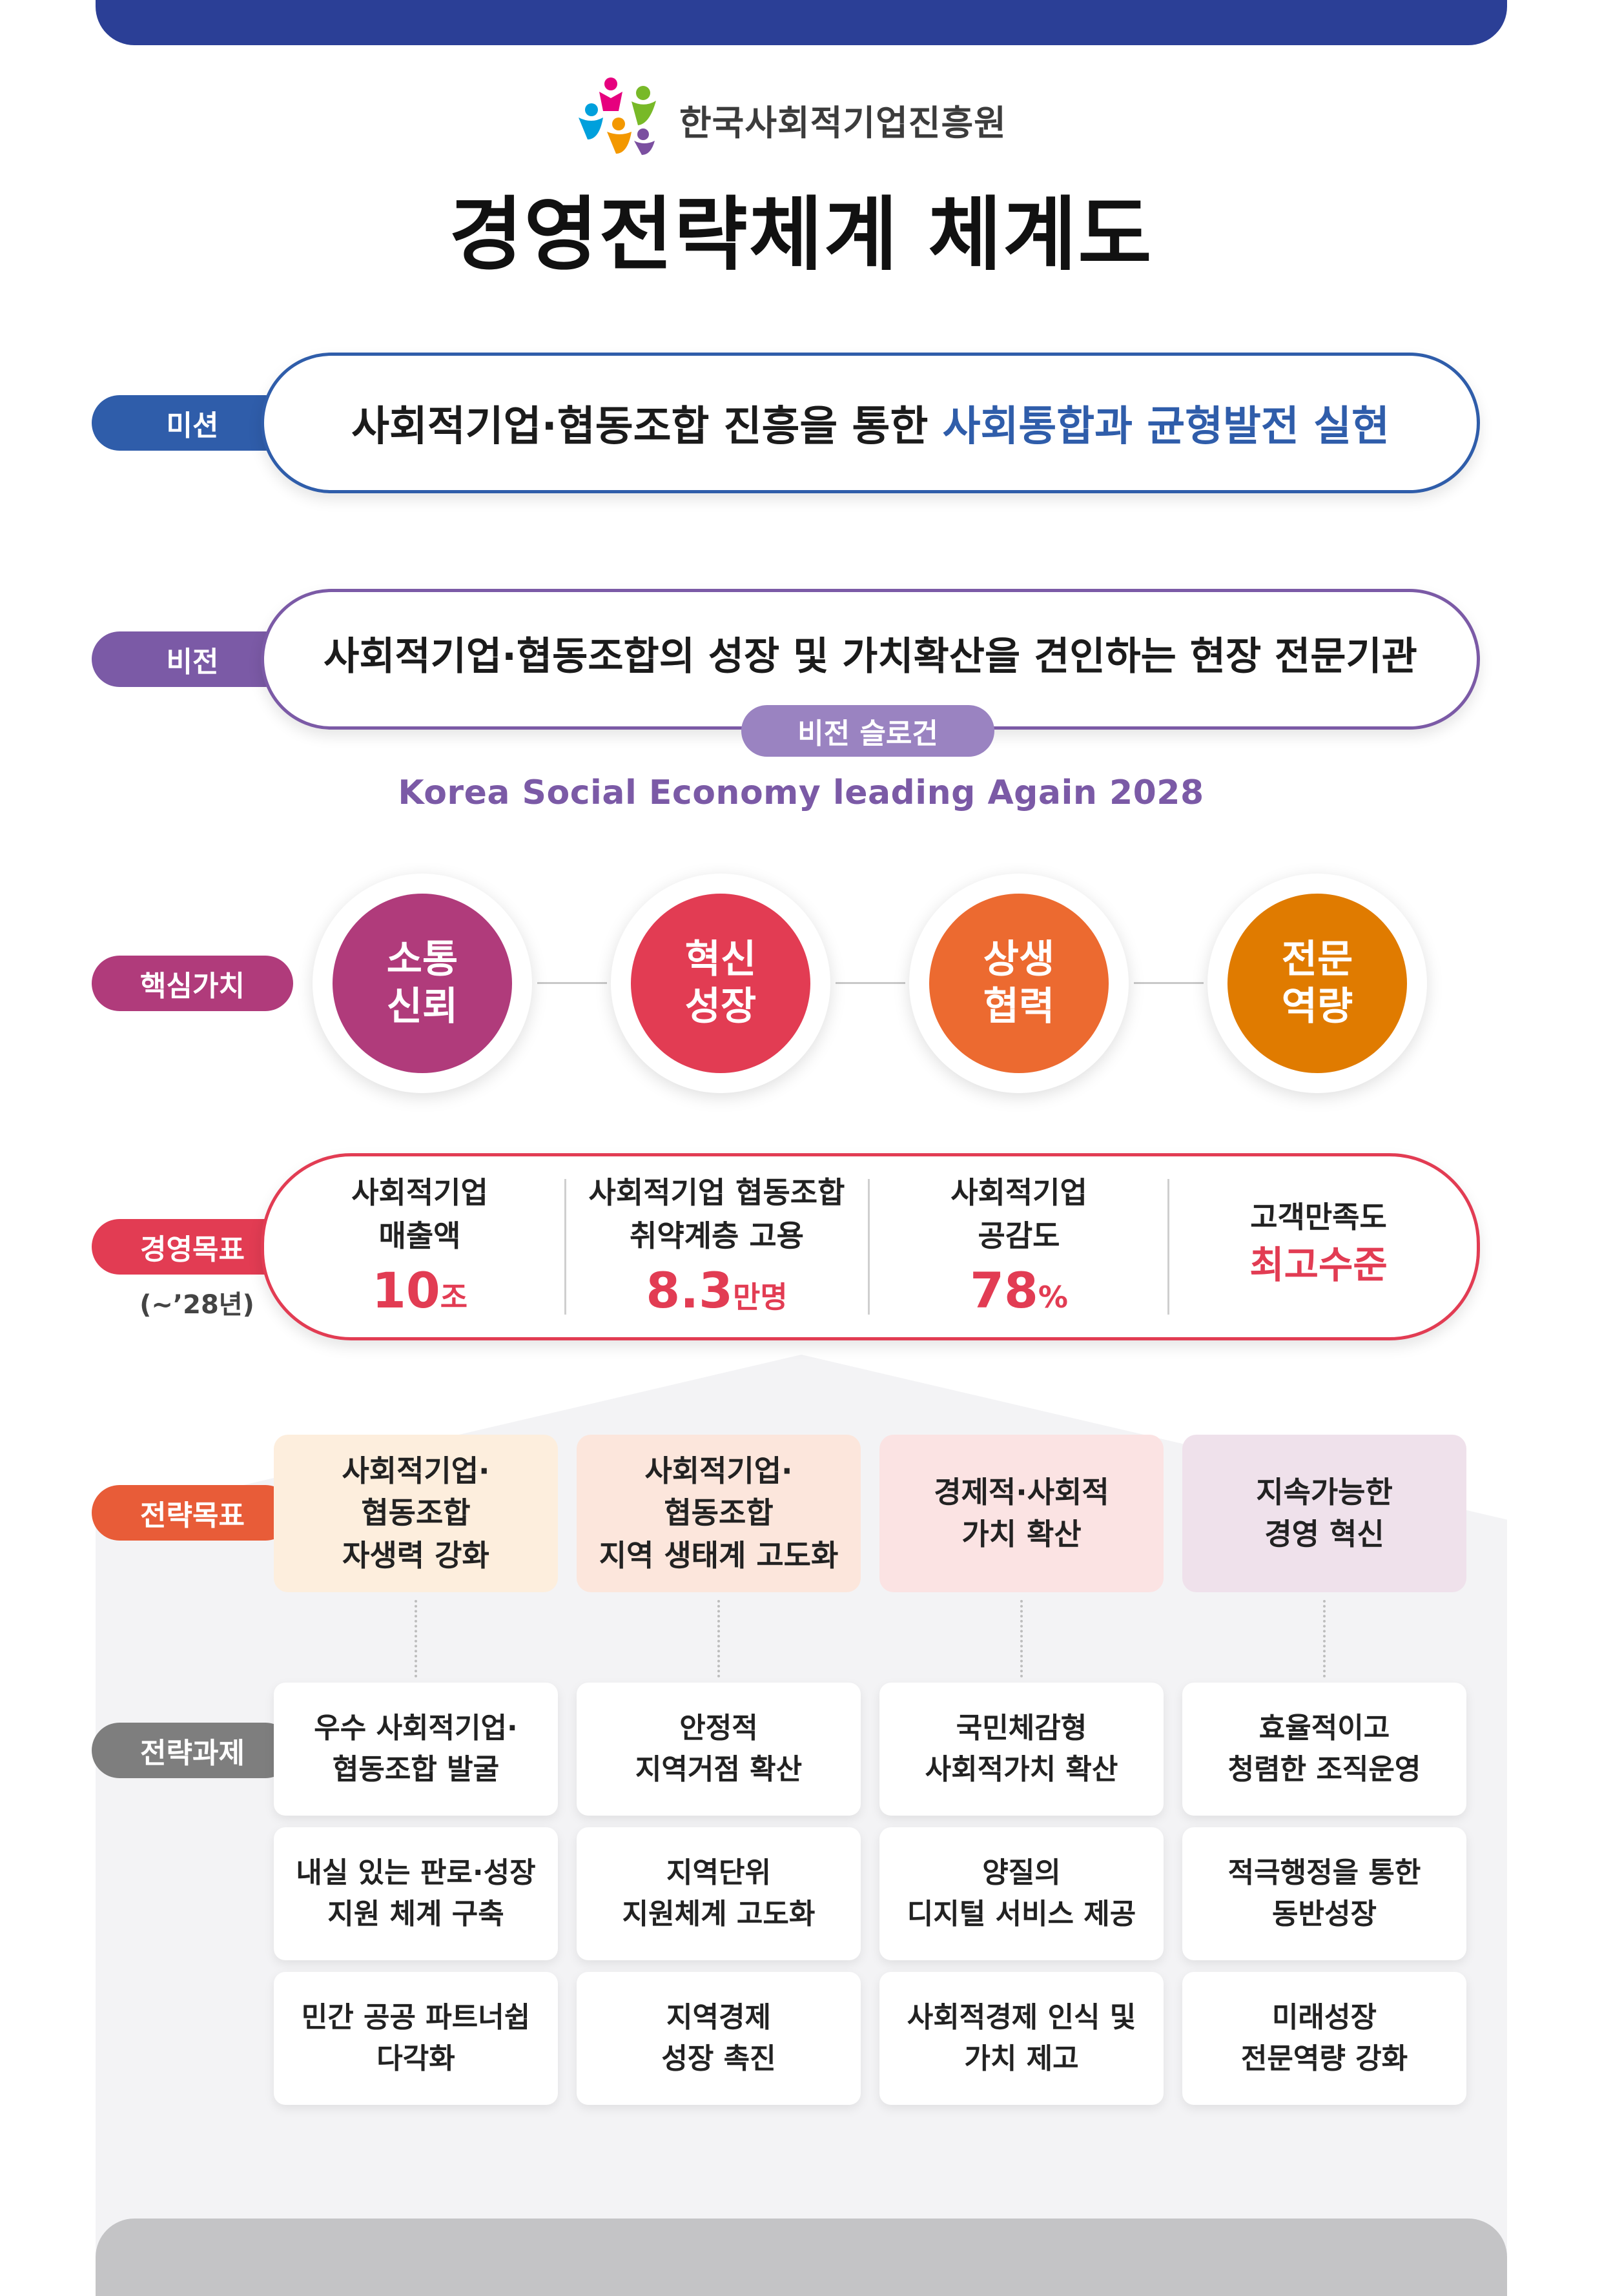  Describe the element at coordinates (1021, 1728) in the screenshot. I see `task-line: 국민체감형` at that location.